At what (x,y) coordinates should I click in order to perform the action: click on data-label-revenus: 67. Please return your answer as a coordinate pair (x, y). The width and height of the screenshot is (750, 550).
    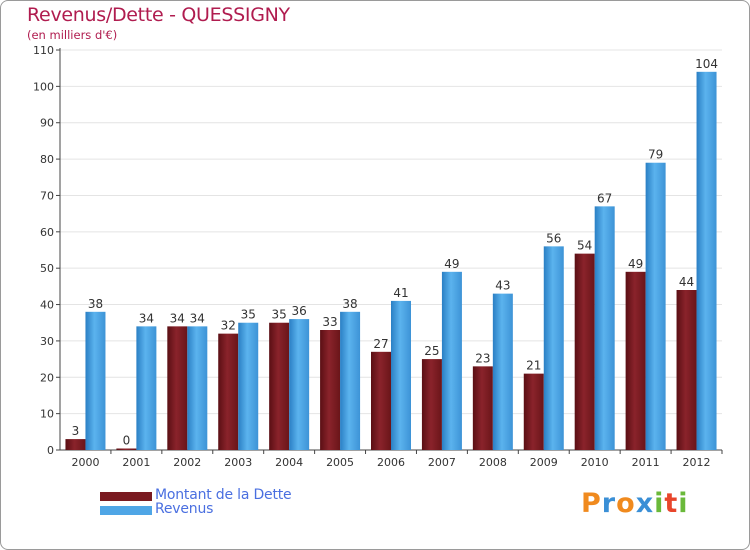
    Looking at the image, I should click on (604, 198).